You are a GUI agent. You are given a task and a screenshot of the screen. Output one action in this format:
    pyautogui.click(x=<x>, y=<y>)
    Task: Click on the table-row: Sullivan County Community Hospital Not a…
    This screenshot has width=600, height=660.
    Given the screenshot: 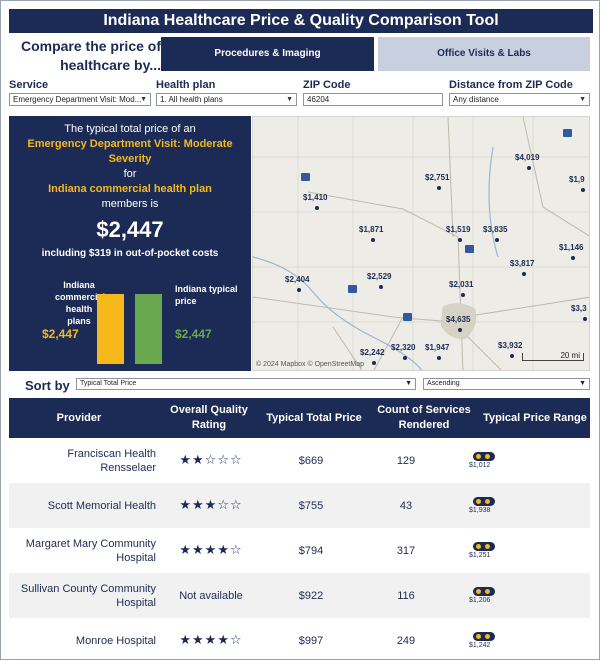 What is the action you would take?
    pyautogui.click(x=299, y=595)
    